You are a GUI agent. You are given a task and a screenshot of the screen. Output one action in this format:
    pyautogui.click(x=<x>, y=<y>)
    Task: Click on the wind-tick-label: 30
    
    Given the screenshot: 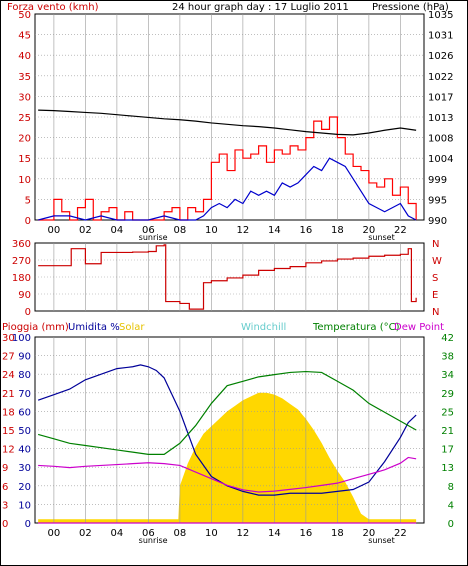 What is the action you would take?
    pyautogui.click(x=24, y=97)
    